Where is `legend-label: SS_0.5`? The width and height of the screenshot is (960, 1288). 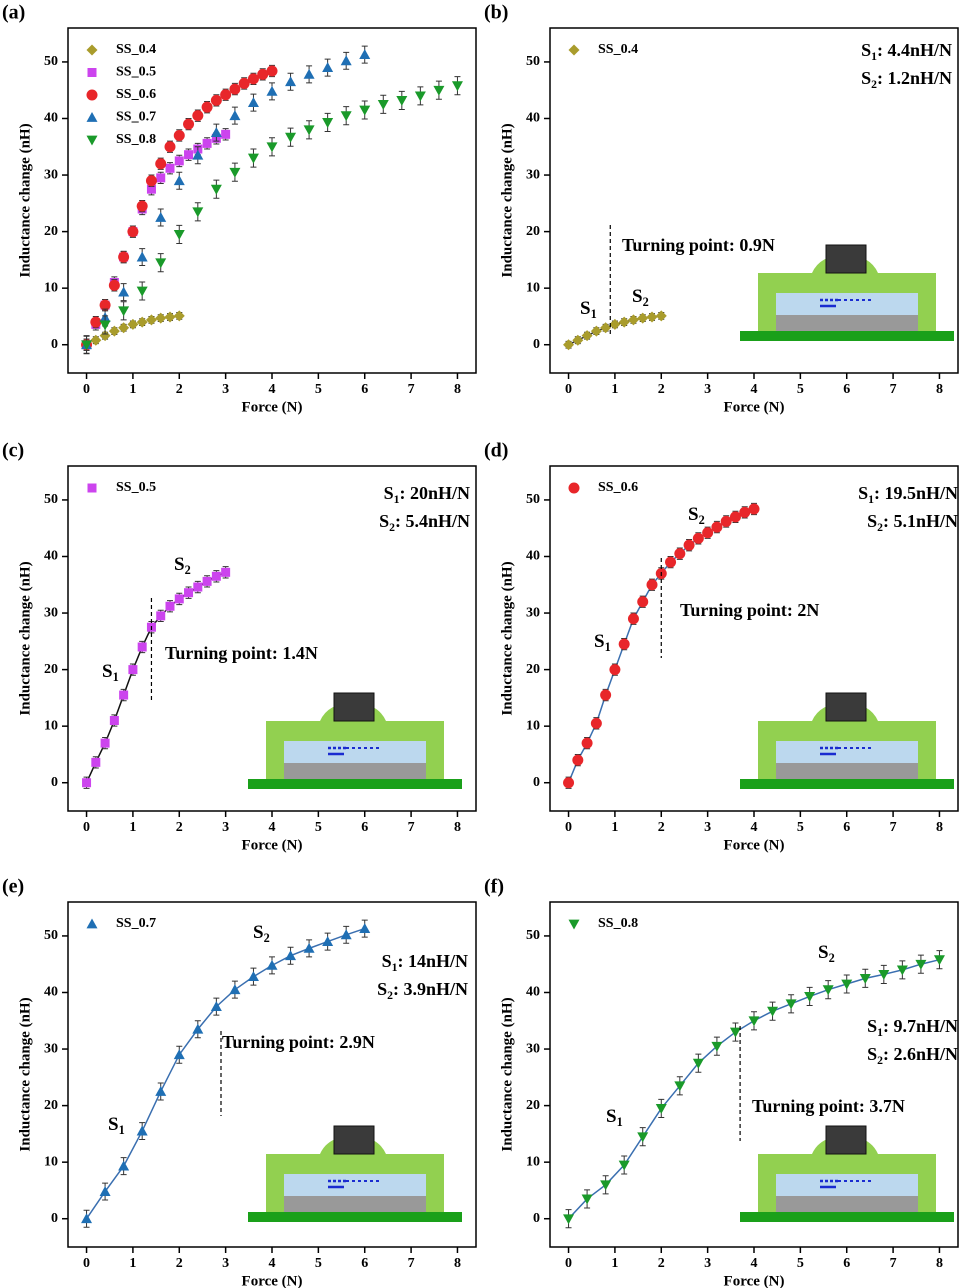 legend-label: SS_0.5 is located at coordinates (136, 487).